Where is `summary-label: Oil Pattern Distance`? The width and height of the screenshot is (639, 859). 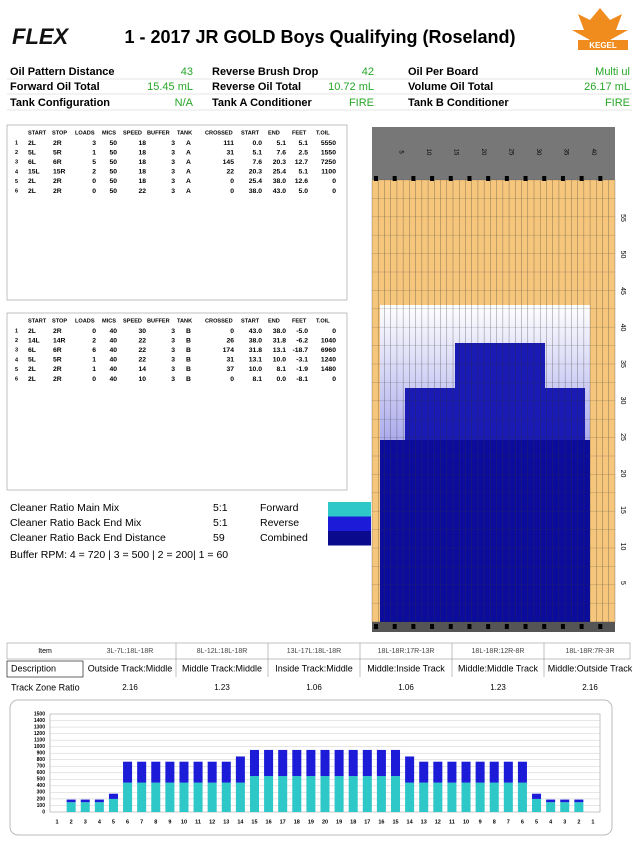
summary-label: Oil Pattern Distance is located at coordinates (62, 72).